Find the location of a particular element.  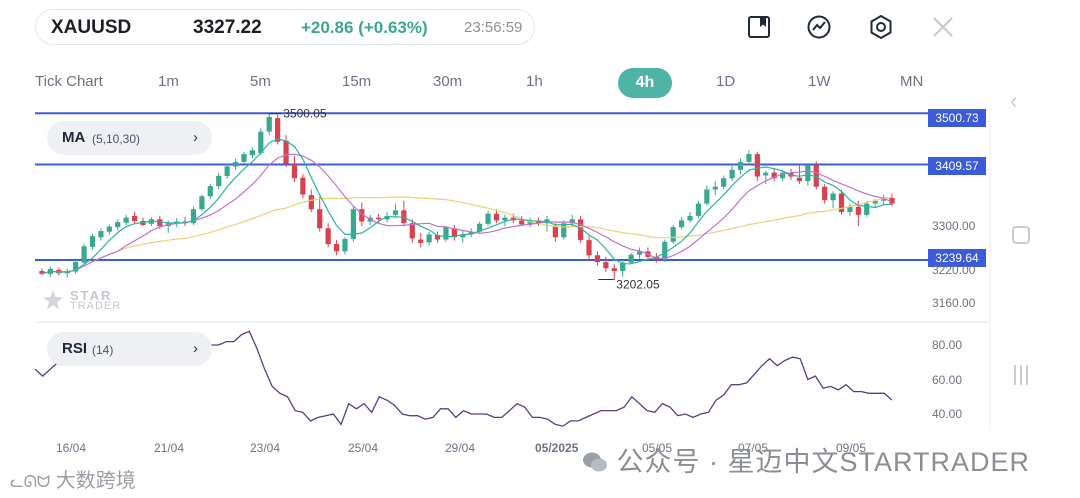

date-label: 05/2025 is located at coordinates (557, 448).